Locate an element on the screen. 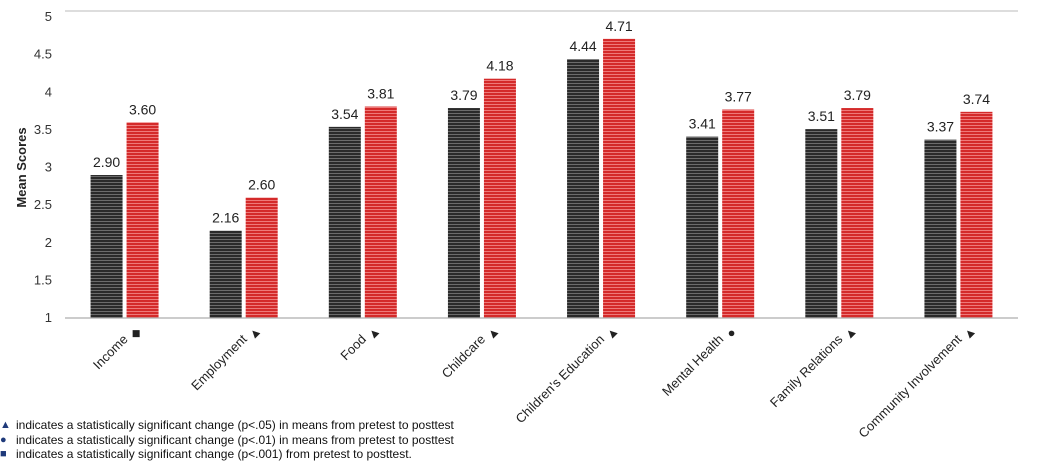 The width and height of the screenshot is (1049, 473). posttest-value-label: 3.79 is located at coordinates (857, 95).